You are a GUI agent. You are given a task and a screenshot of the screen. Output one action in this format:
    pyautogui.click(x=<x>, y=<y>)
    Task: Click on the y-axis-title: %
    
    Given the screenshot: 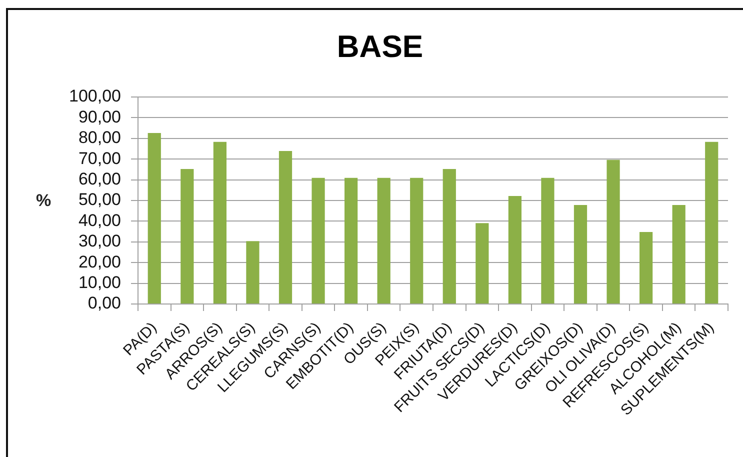 What is the action you would take?
    pyautogui.click(x=44, y=201)
    